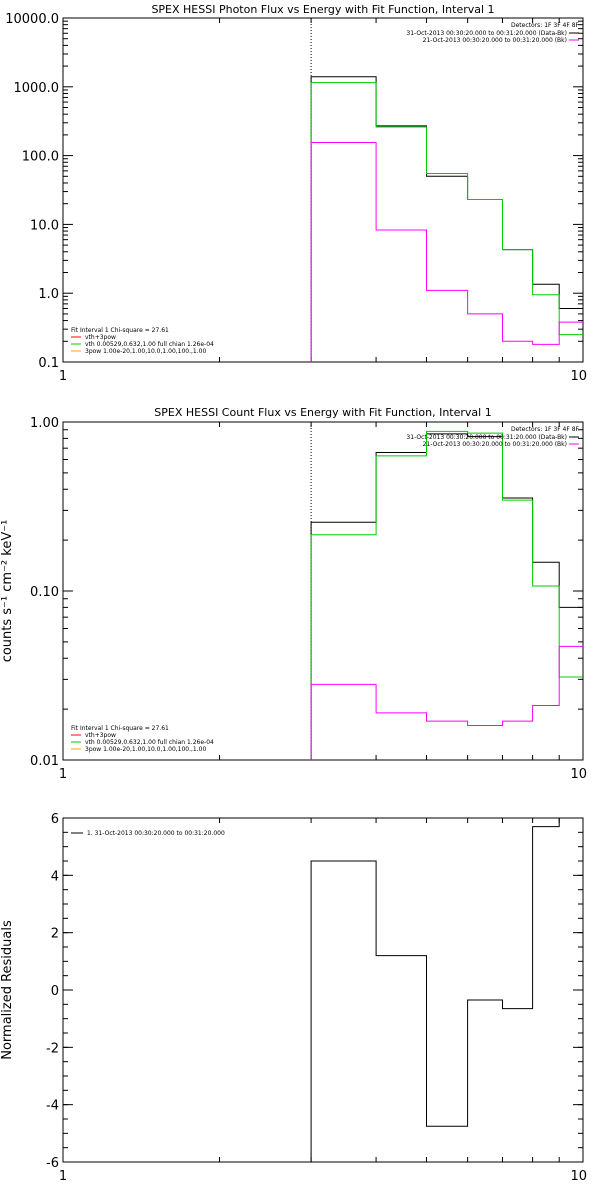 Image resolution: width=600 pixels, height=1200 pixels. What do you see at coordinates (55, 934) in the screenshot?
I see `y-tick-label: 2` at bounding box center [55, 934].